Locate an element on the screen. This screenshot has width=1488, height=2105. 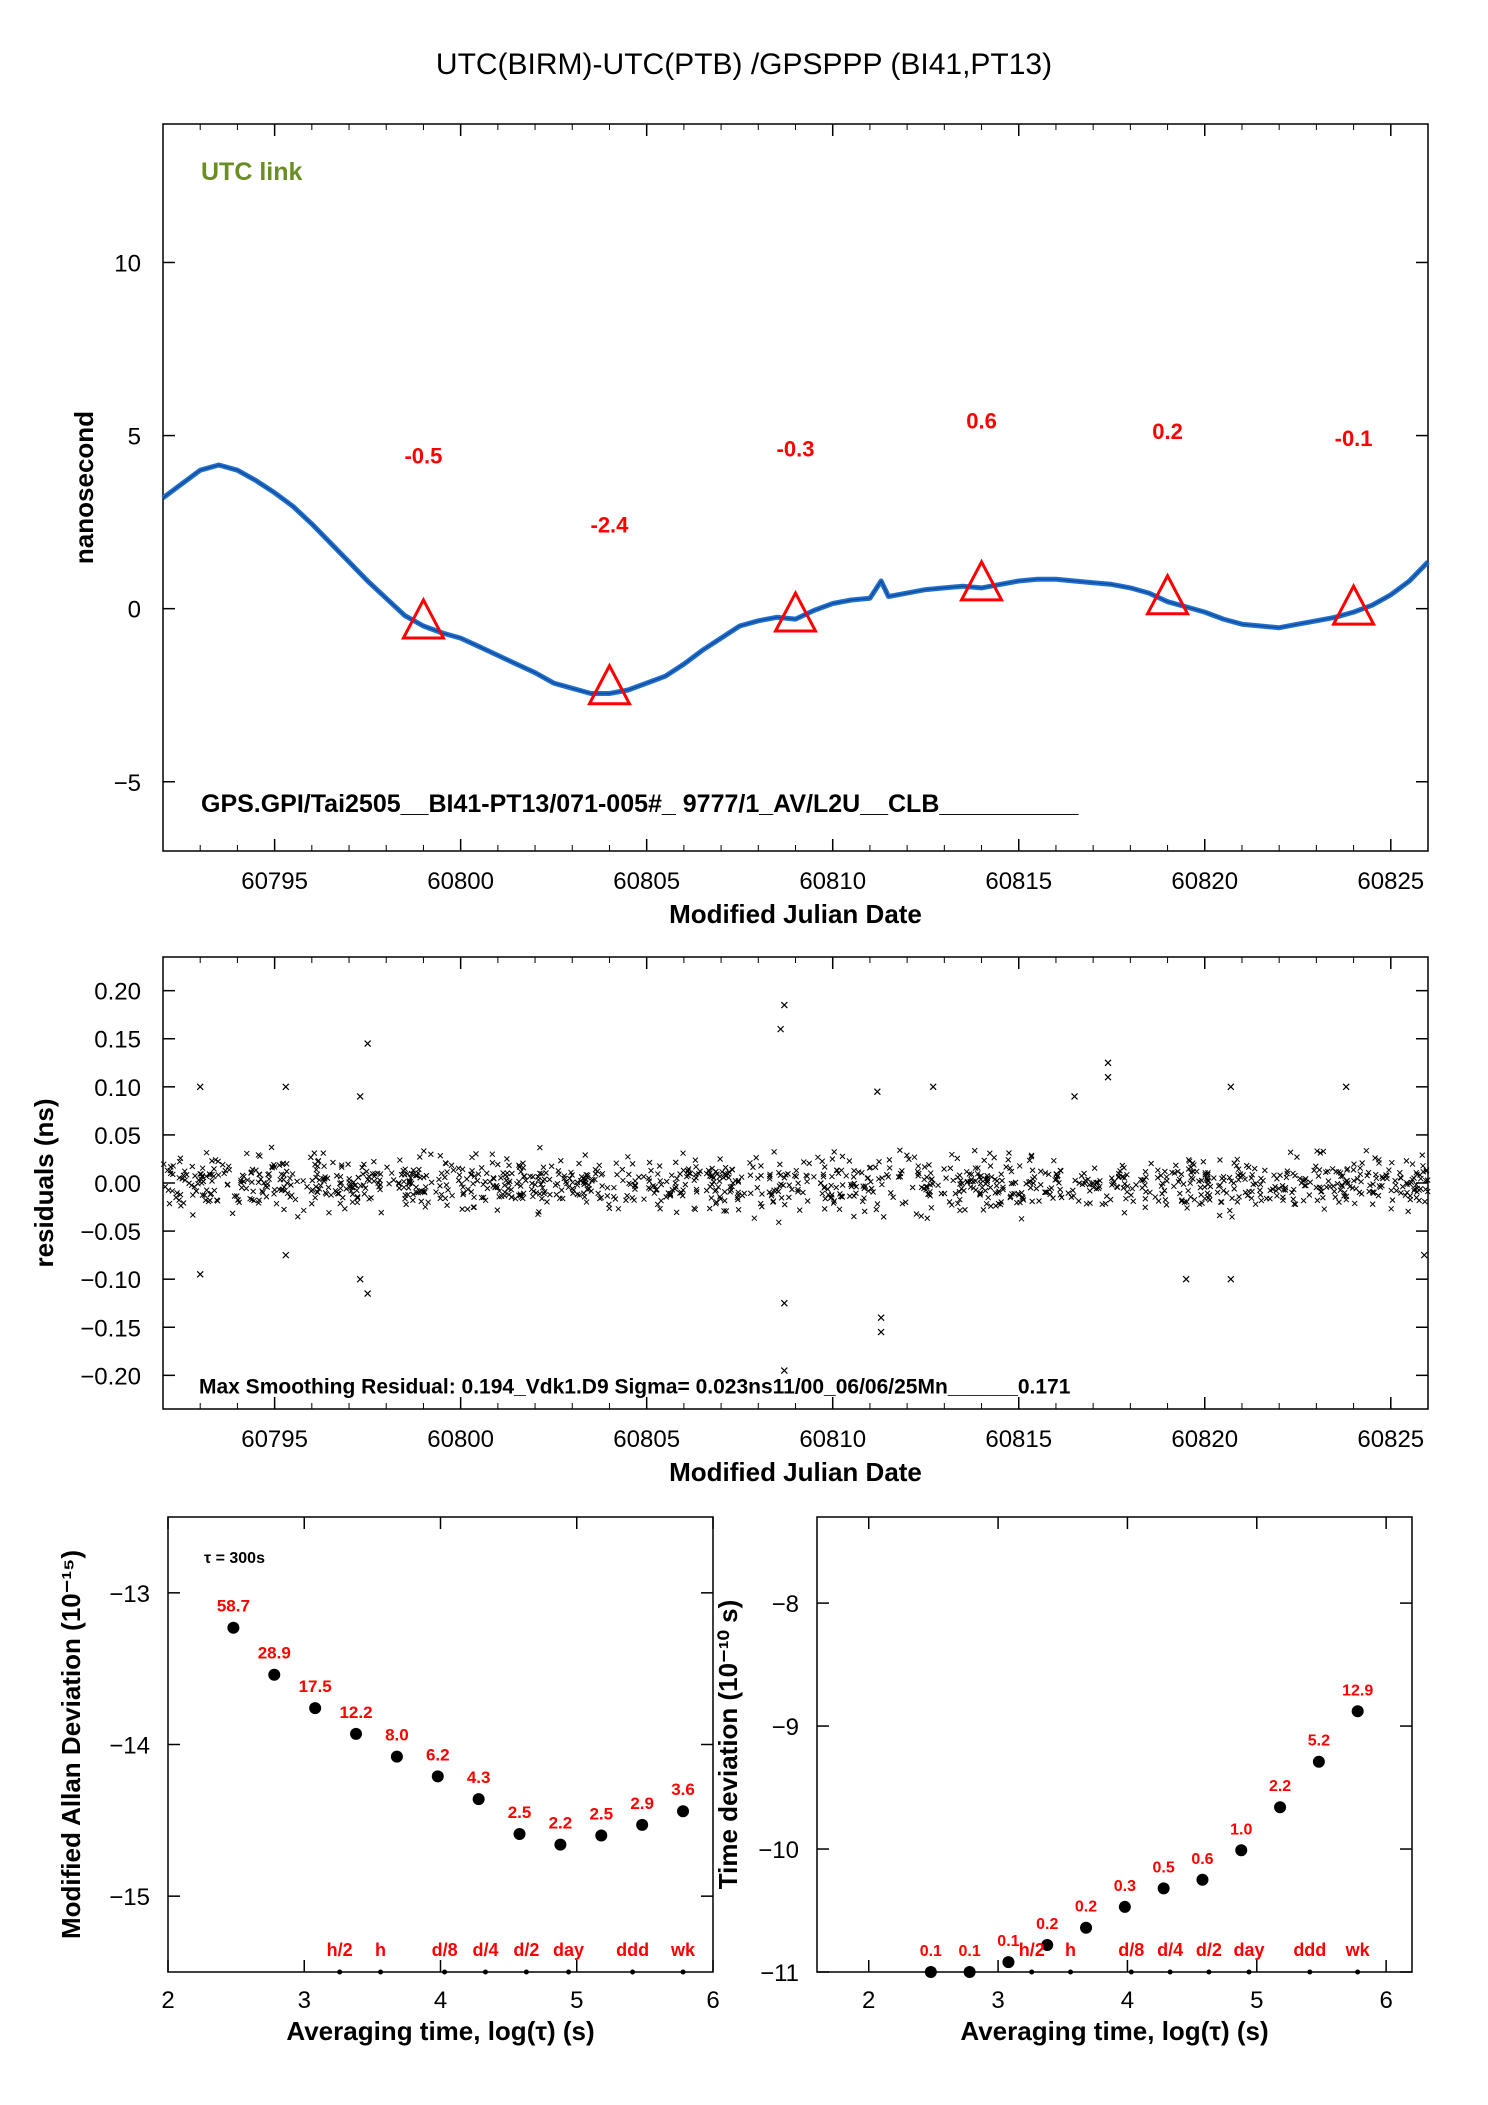
tdev-point-label: 0.5 is located at coordinates (1164, 1867).